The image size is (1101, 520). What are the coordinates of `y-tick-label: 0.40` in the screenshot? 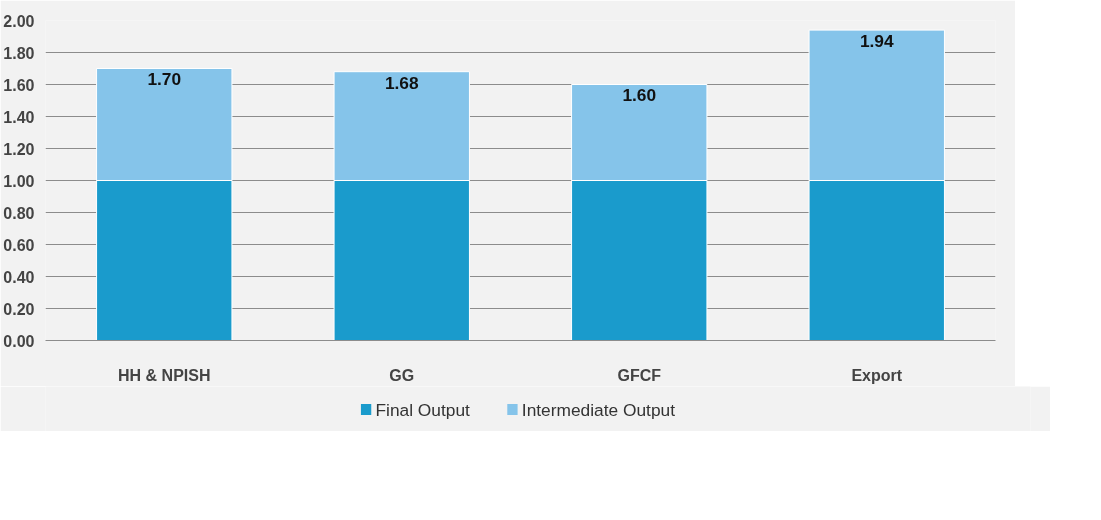 It's located at (19, 277).